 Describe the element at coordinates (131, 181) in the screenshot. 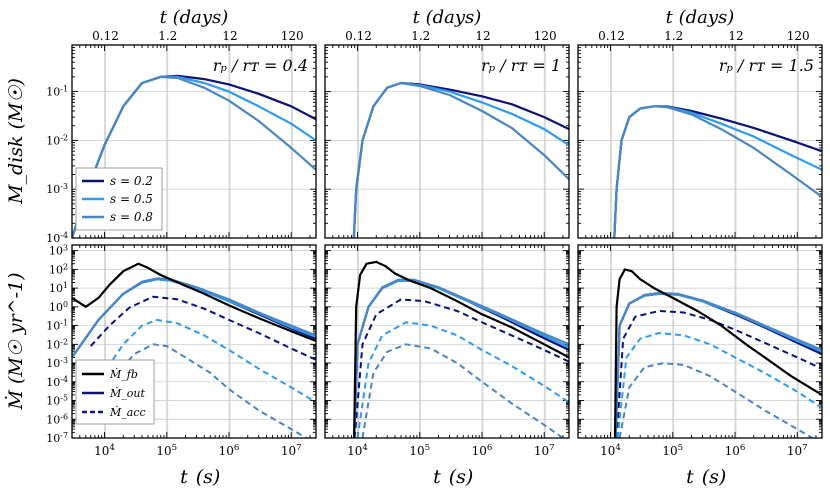

I see `legend-label: s = 0.2` at that location.